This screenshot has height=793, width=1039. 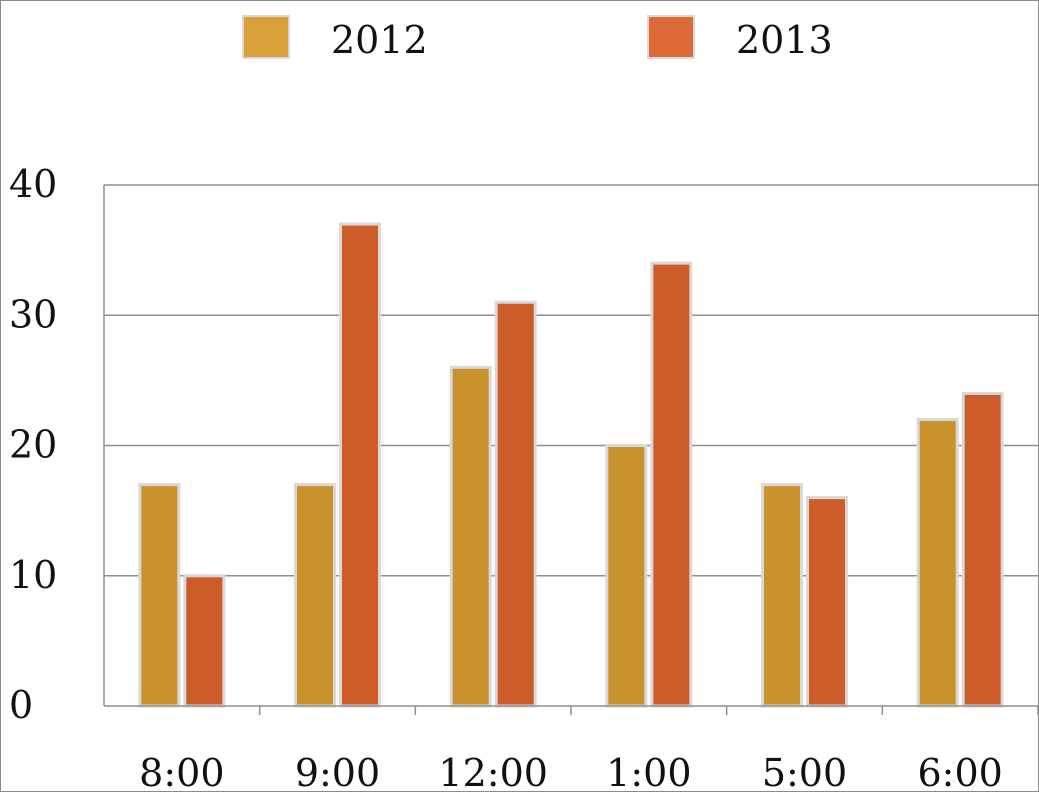 What do you see at coordinates (648, 772) in the screenshot?
I see `x-tick-label: 1:00` at bounding box center [648, 772].